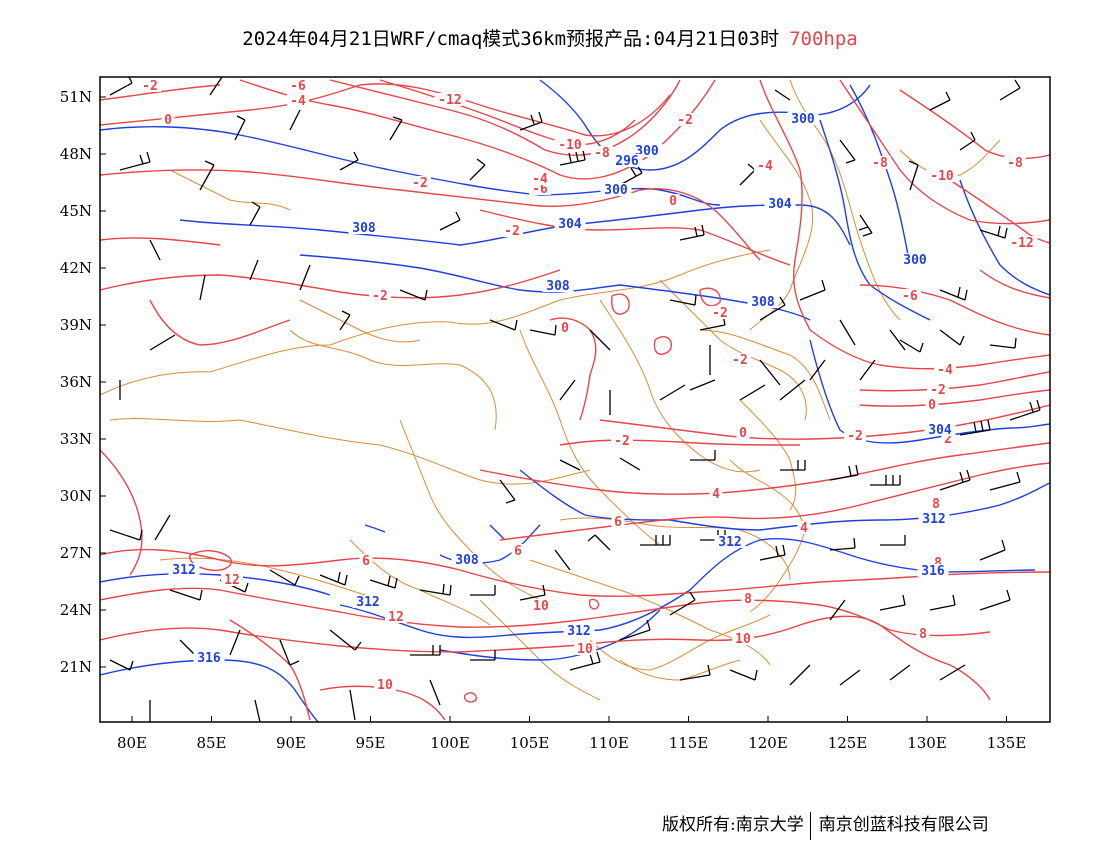 This screenshot has width=1100, height=850. Describe the element at coordinates (76, 610) in the screenshot. I see `lat-tick-label: 24N` at that location.